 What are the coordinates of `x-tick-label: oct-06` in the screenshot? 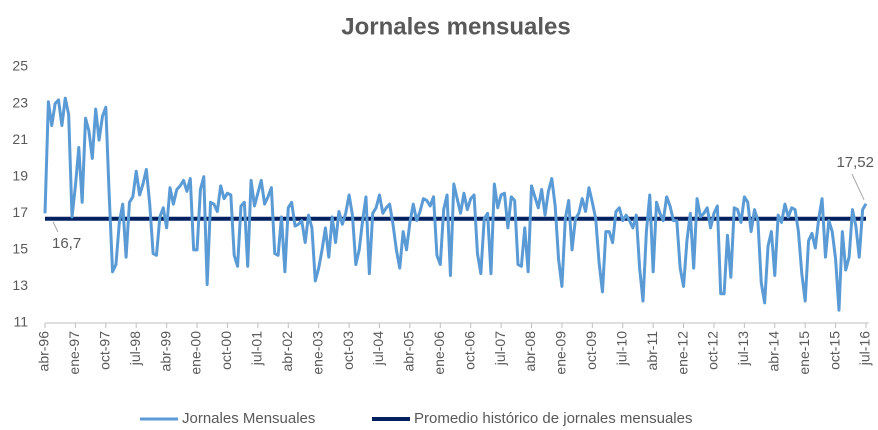 It's located at (469, 350).